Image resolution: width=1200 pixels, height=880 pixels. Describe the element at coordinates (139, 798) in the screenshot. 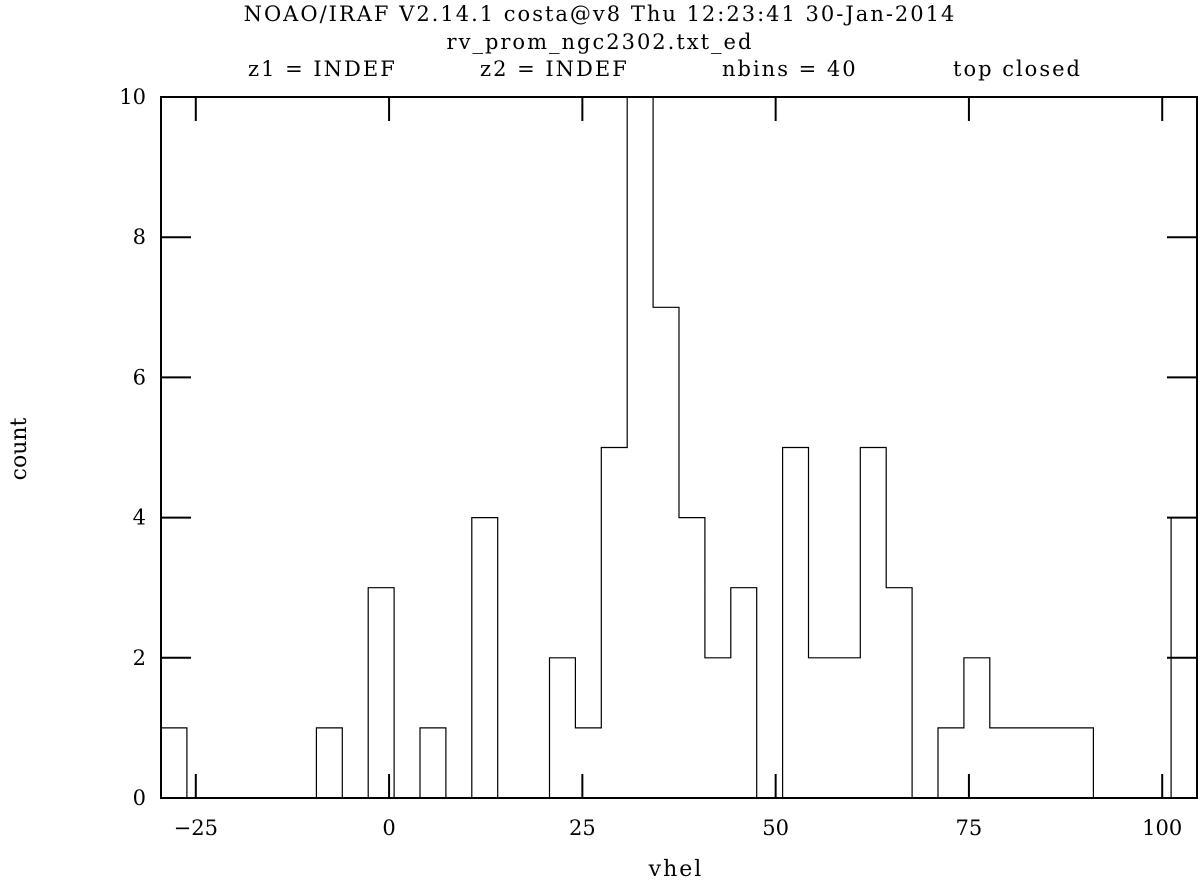

I see `y-tick-label: 0` at that location.